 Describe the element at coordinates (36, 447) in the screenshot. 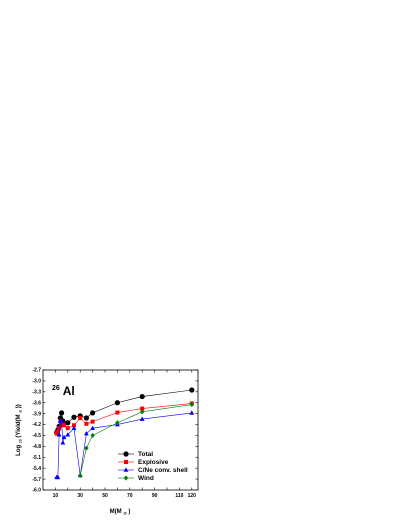

I see `y-tick-label: -4.8` at that location.